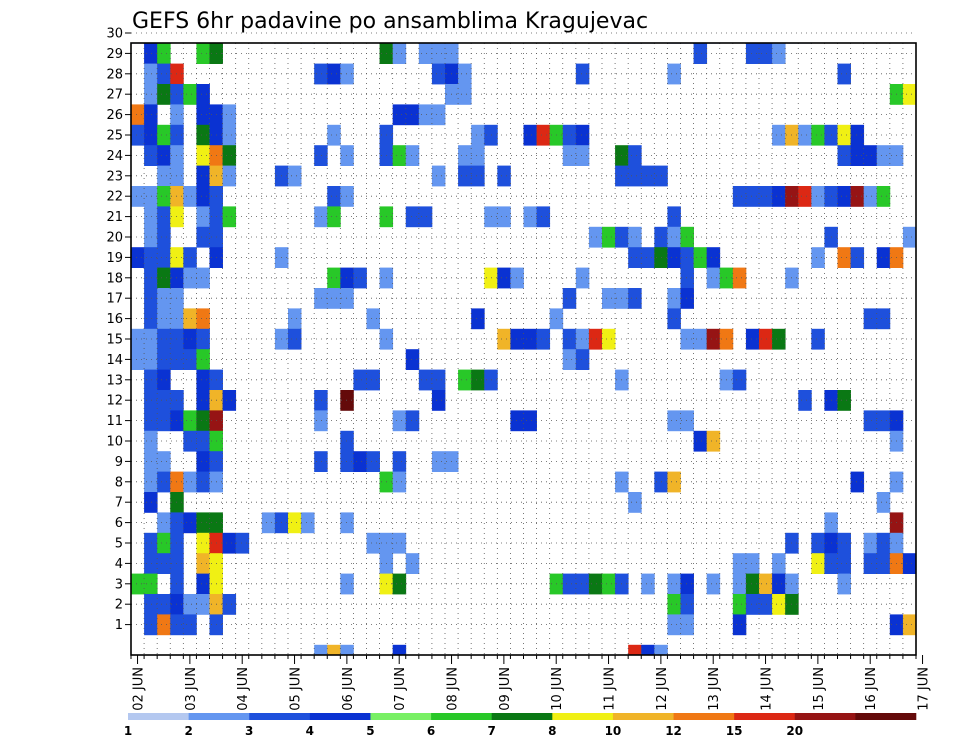 The image size is (960, 742). I want to click on y-tick-label: 22, so click(114, 197).